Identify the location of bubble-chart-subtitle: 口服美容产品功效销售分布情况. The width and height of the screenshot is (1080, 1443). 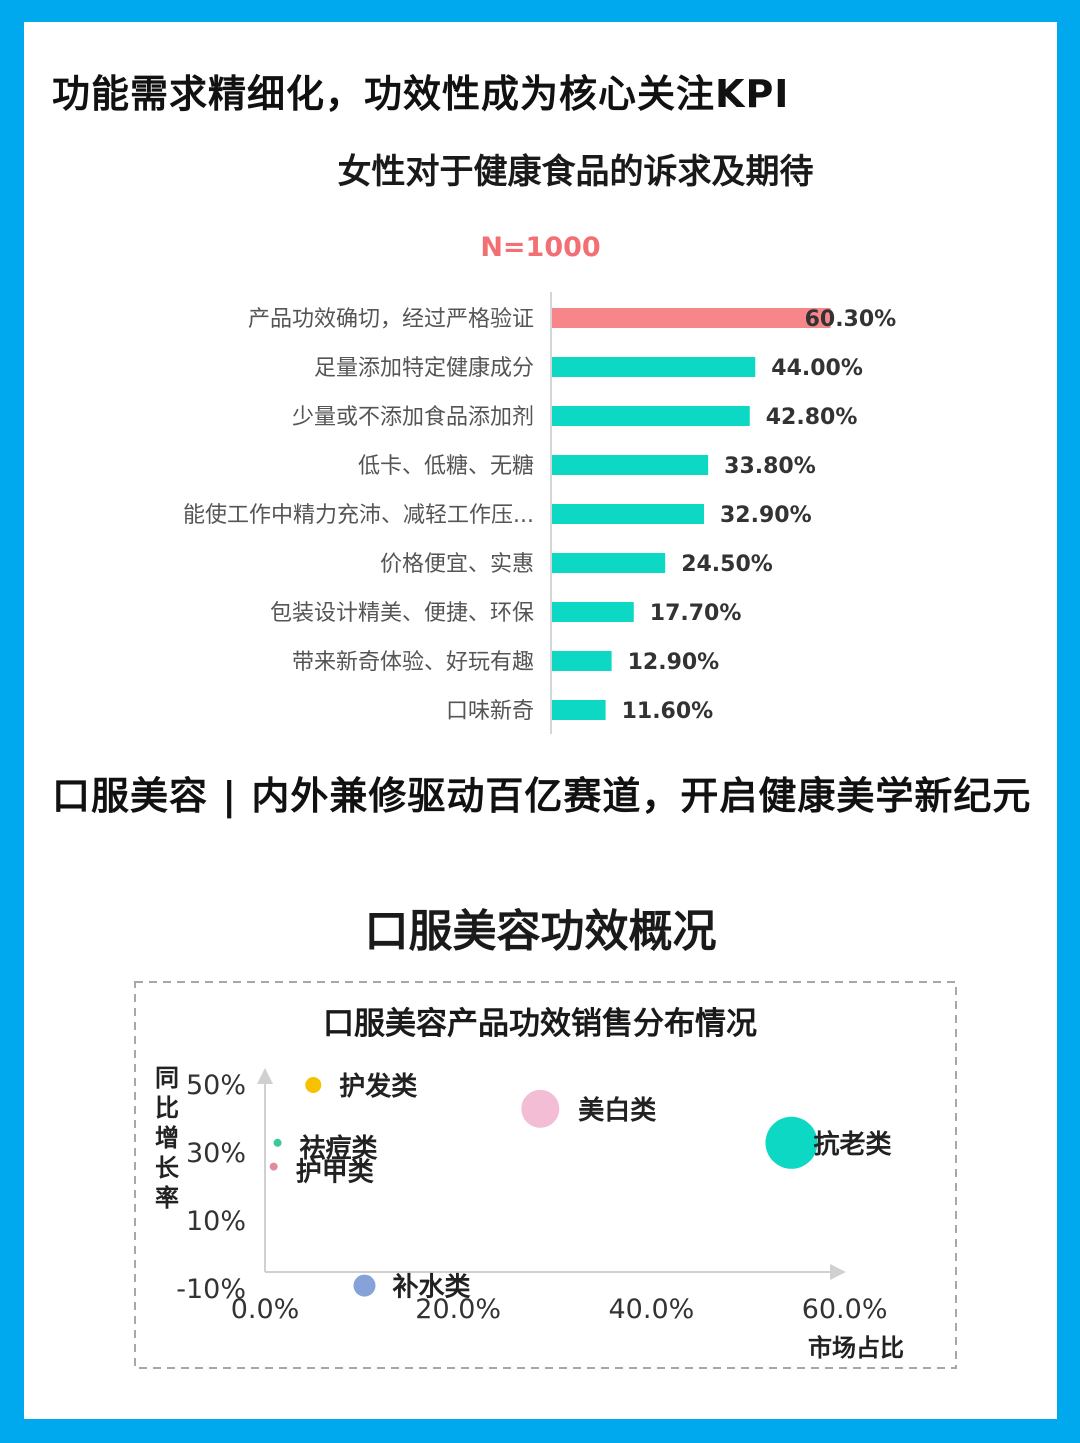
(540, 1024).